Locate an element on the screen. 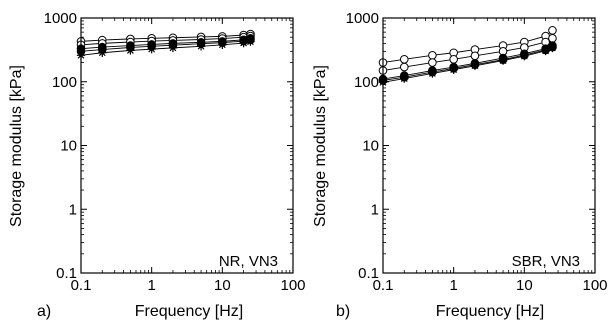 The height and width of the screenshot is (320, 611). annotation: NR, VN3 is located at coordinates (248, 261).